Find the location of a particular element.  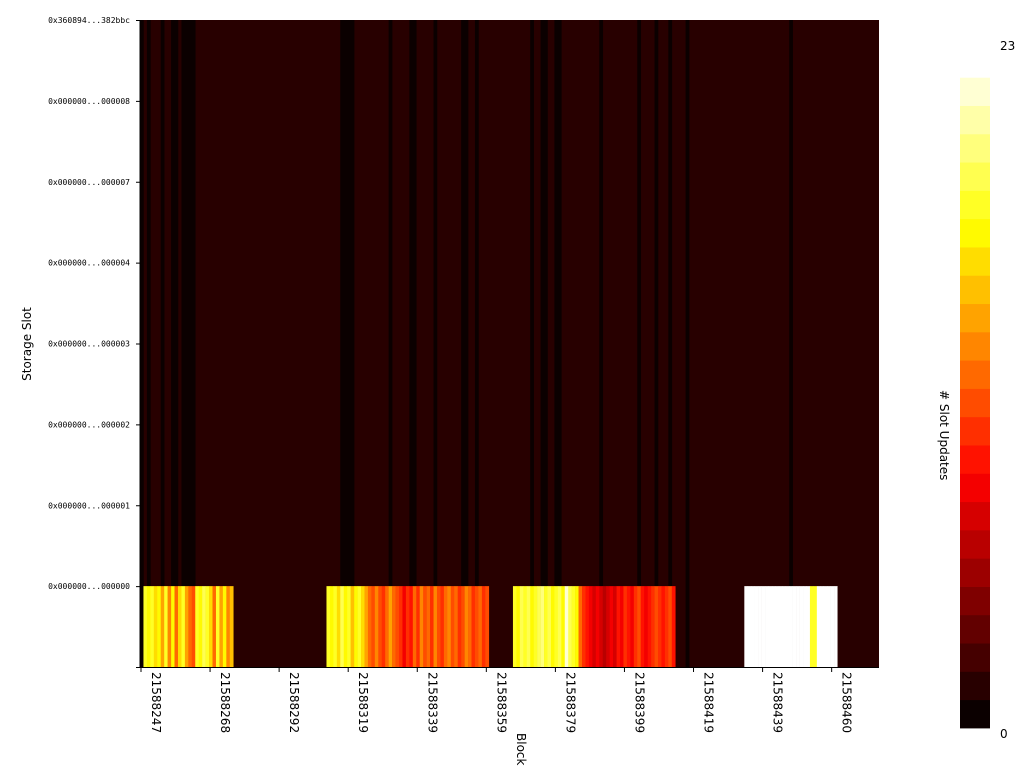

y-tick-label: 0x000000...000003 is located at coordinates (89, 344).